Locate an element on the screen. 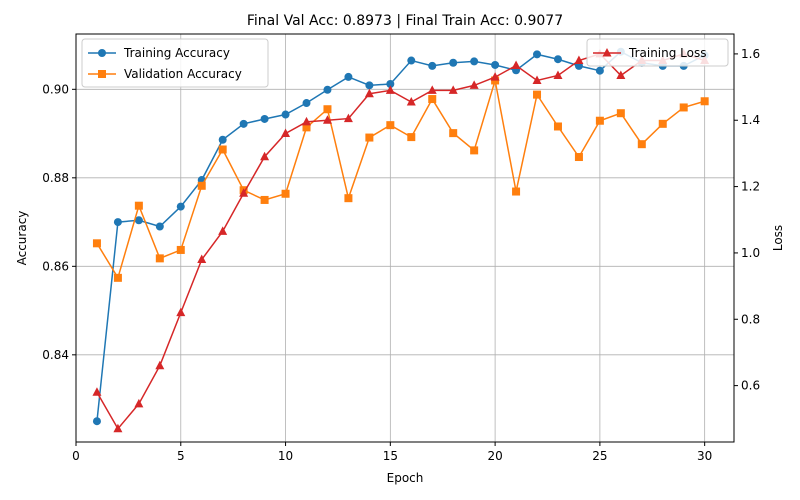 Image resolution: width=800 pixels, height=500 pixels. legend-label: Validation Accuracy is located at coordinates (183, 74).